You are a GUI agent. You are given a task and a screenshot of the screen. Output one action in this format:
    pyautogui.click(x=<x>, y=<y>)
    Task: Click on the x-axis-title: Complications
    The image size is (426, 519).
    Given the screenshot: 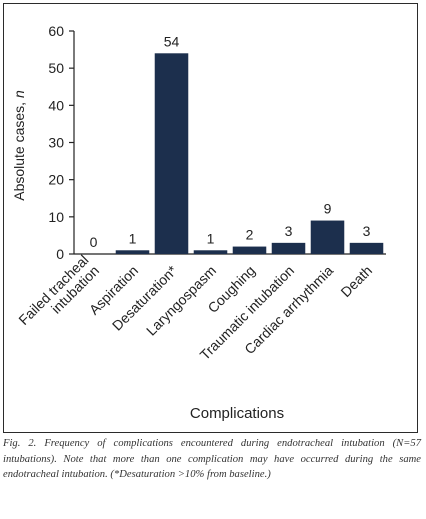 What is the action you would take?
    pyautogui.click(x=237, y=413)
    